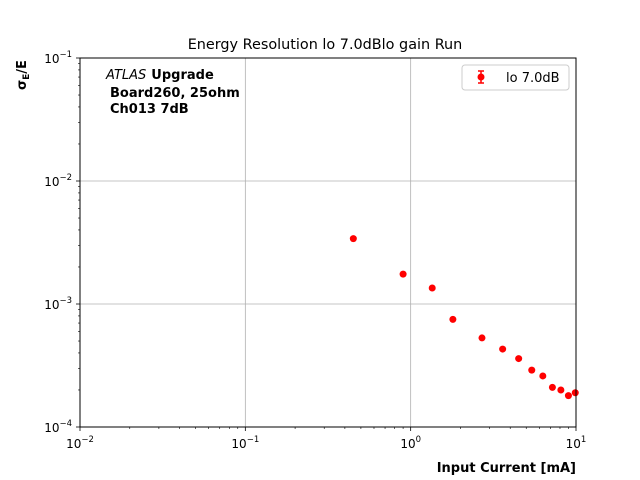 The image size is (640, 480). Describe the element at coordinates (506, 468) in the screenshot. I see `x-axis-label: Input Current [mA]` at that location.